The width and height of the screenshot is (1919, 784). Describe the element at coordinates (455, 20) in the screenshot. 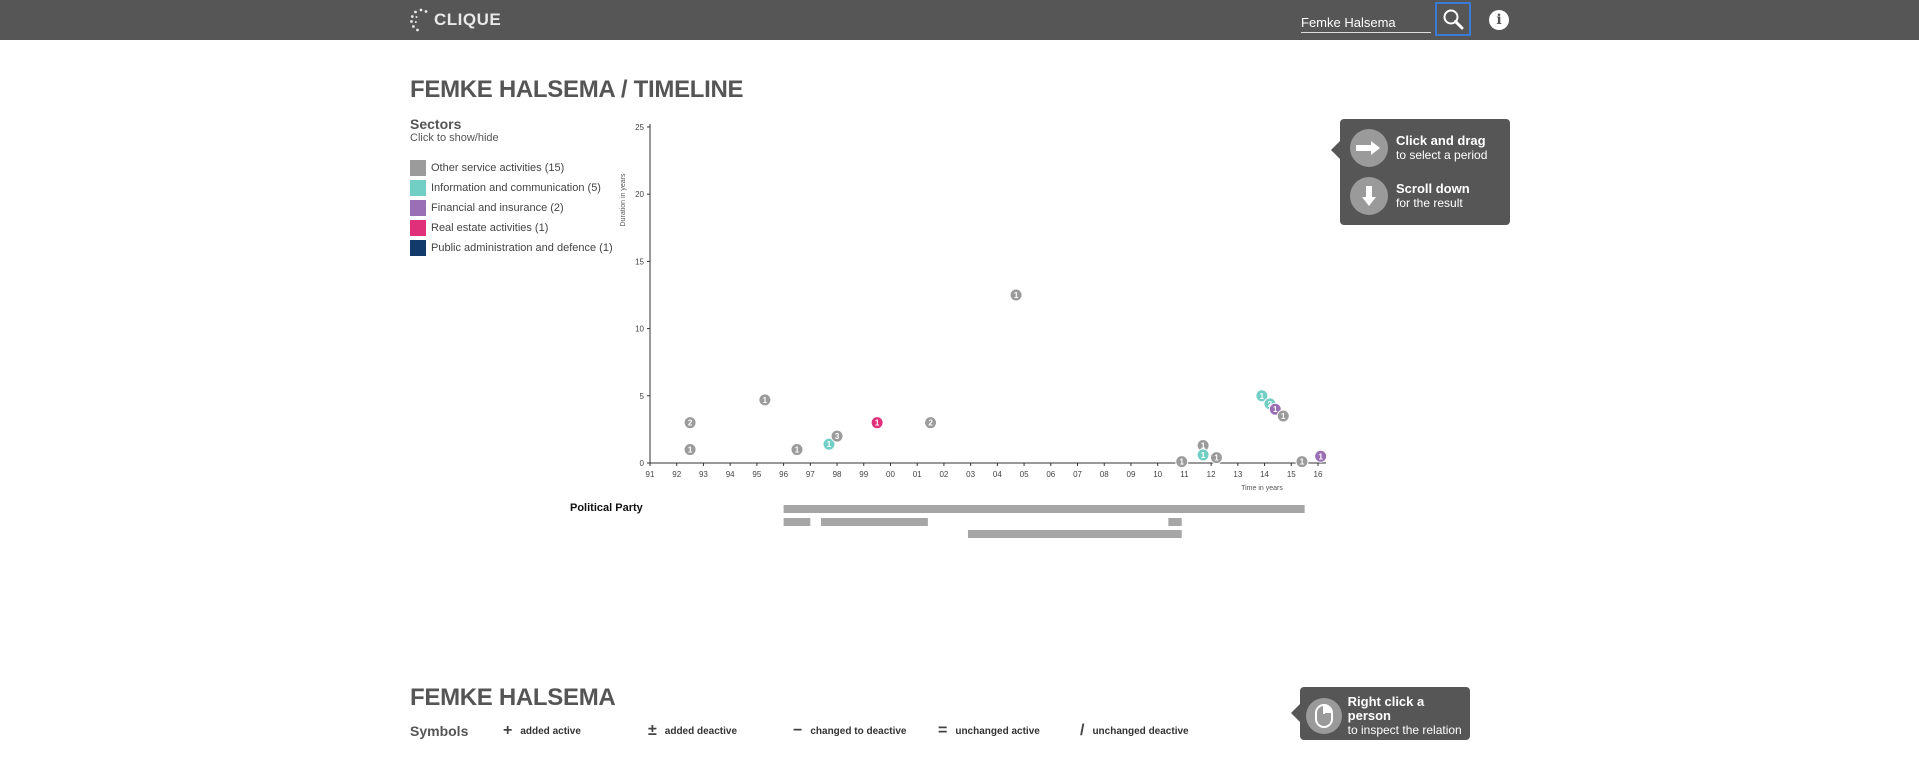

I see `app-logo: CLIQUE` at that location.